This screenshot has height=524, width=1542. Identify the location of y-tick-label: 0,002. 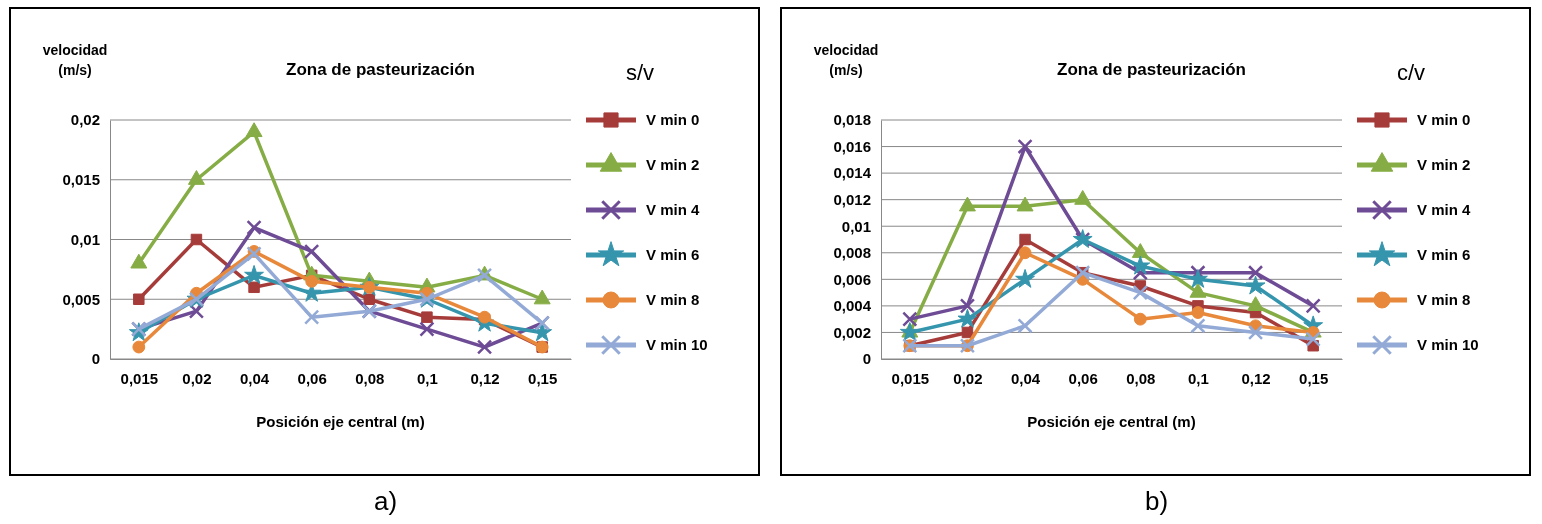
(852, 332).